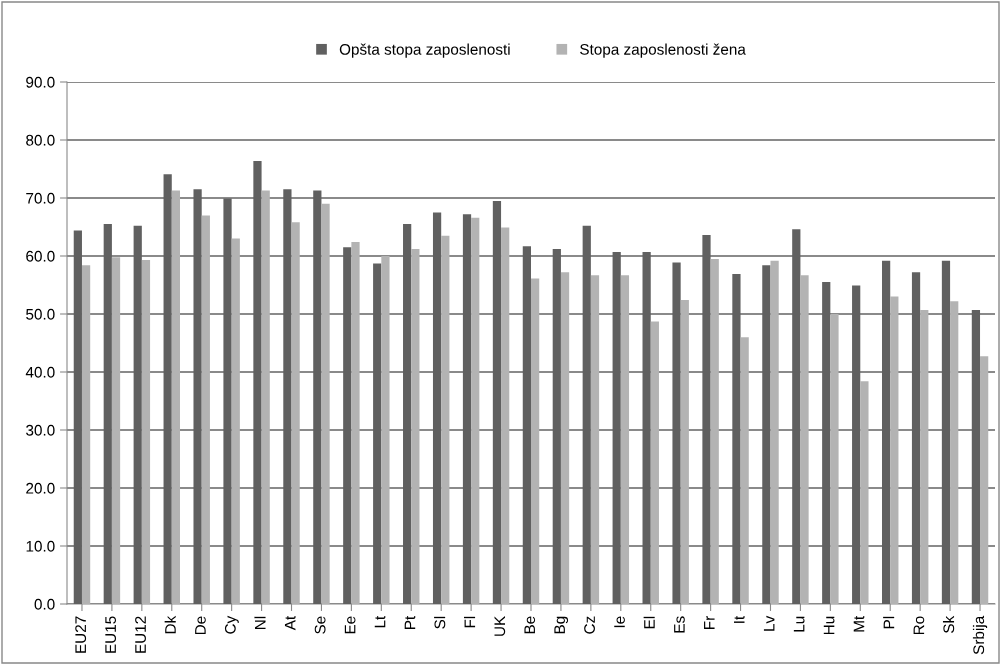 This screenshot has height=665, width=1001. Describe the element at coordinates (500, 625) in the screenshot. I see `x-tick-label: UK` at that location.